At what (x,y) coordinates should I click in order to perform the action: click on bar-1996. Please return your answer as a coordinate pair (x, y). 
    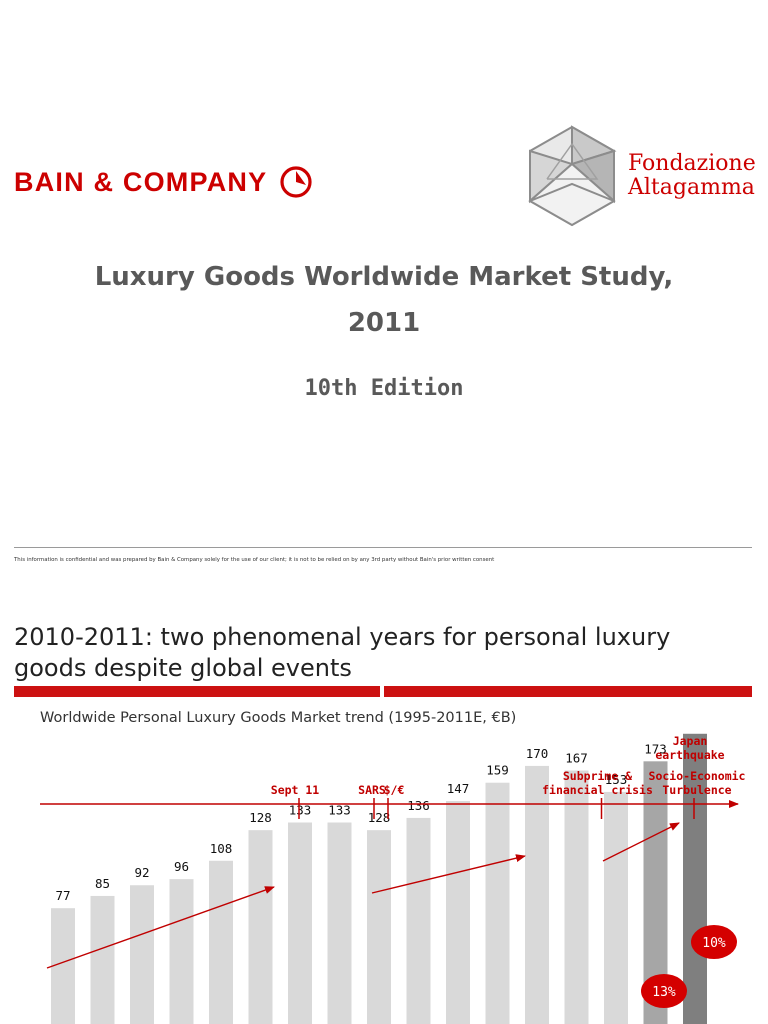
    Looking at the image, I should click on (102, 959).